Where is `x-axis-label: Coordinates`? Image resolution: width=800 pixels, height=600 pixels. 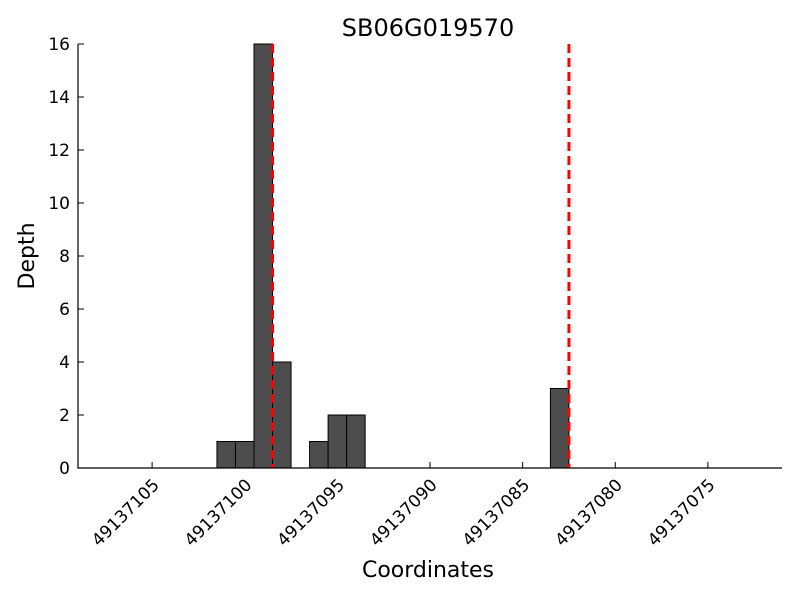 x-axis-label: Coordinates is located at coordinates (428, 570).